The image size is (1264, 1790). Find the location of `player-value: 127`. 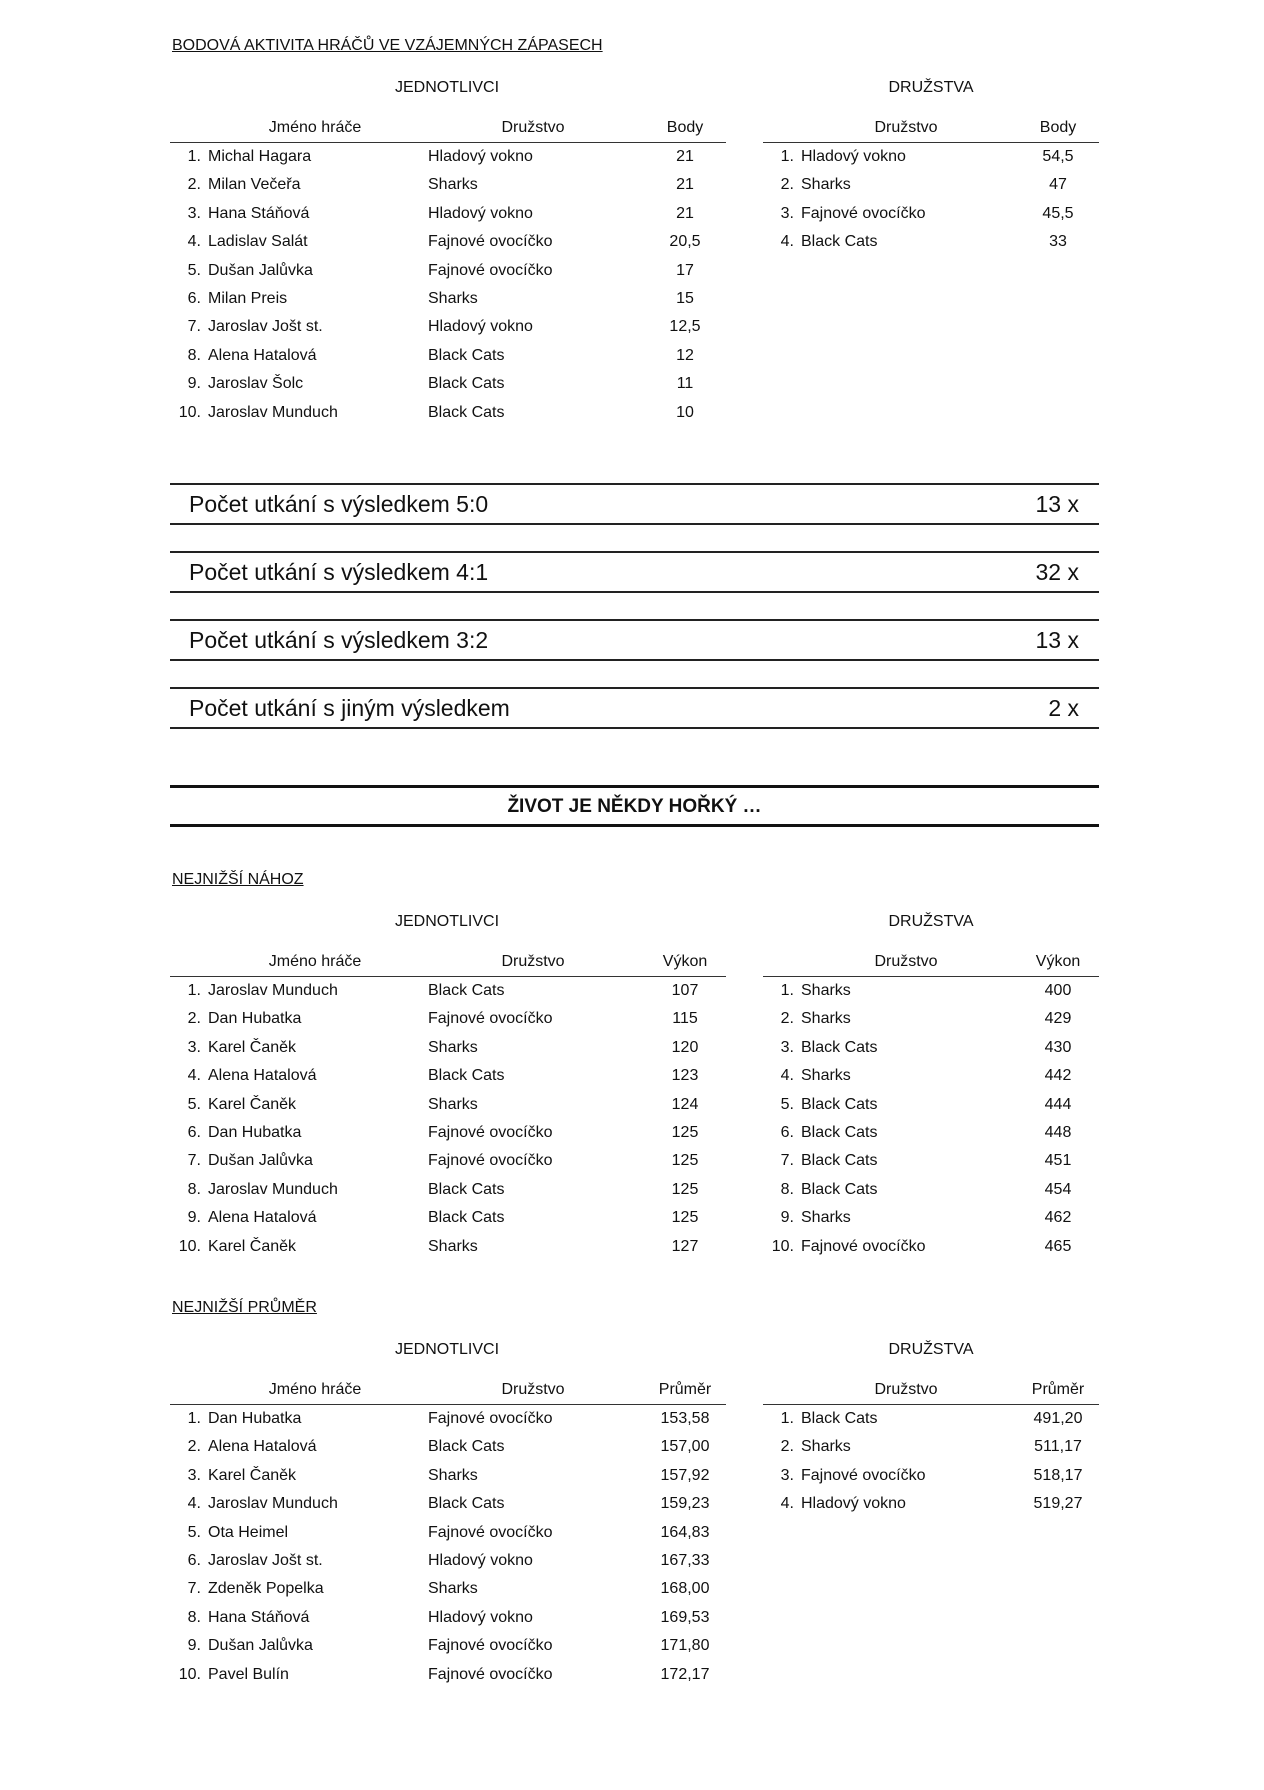

player-value: 127 is located at coordinates (685, 1246).